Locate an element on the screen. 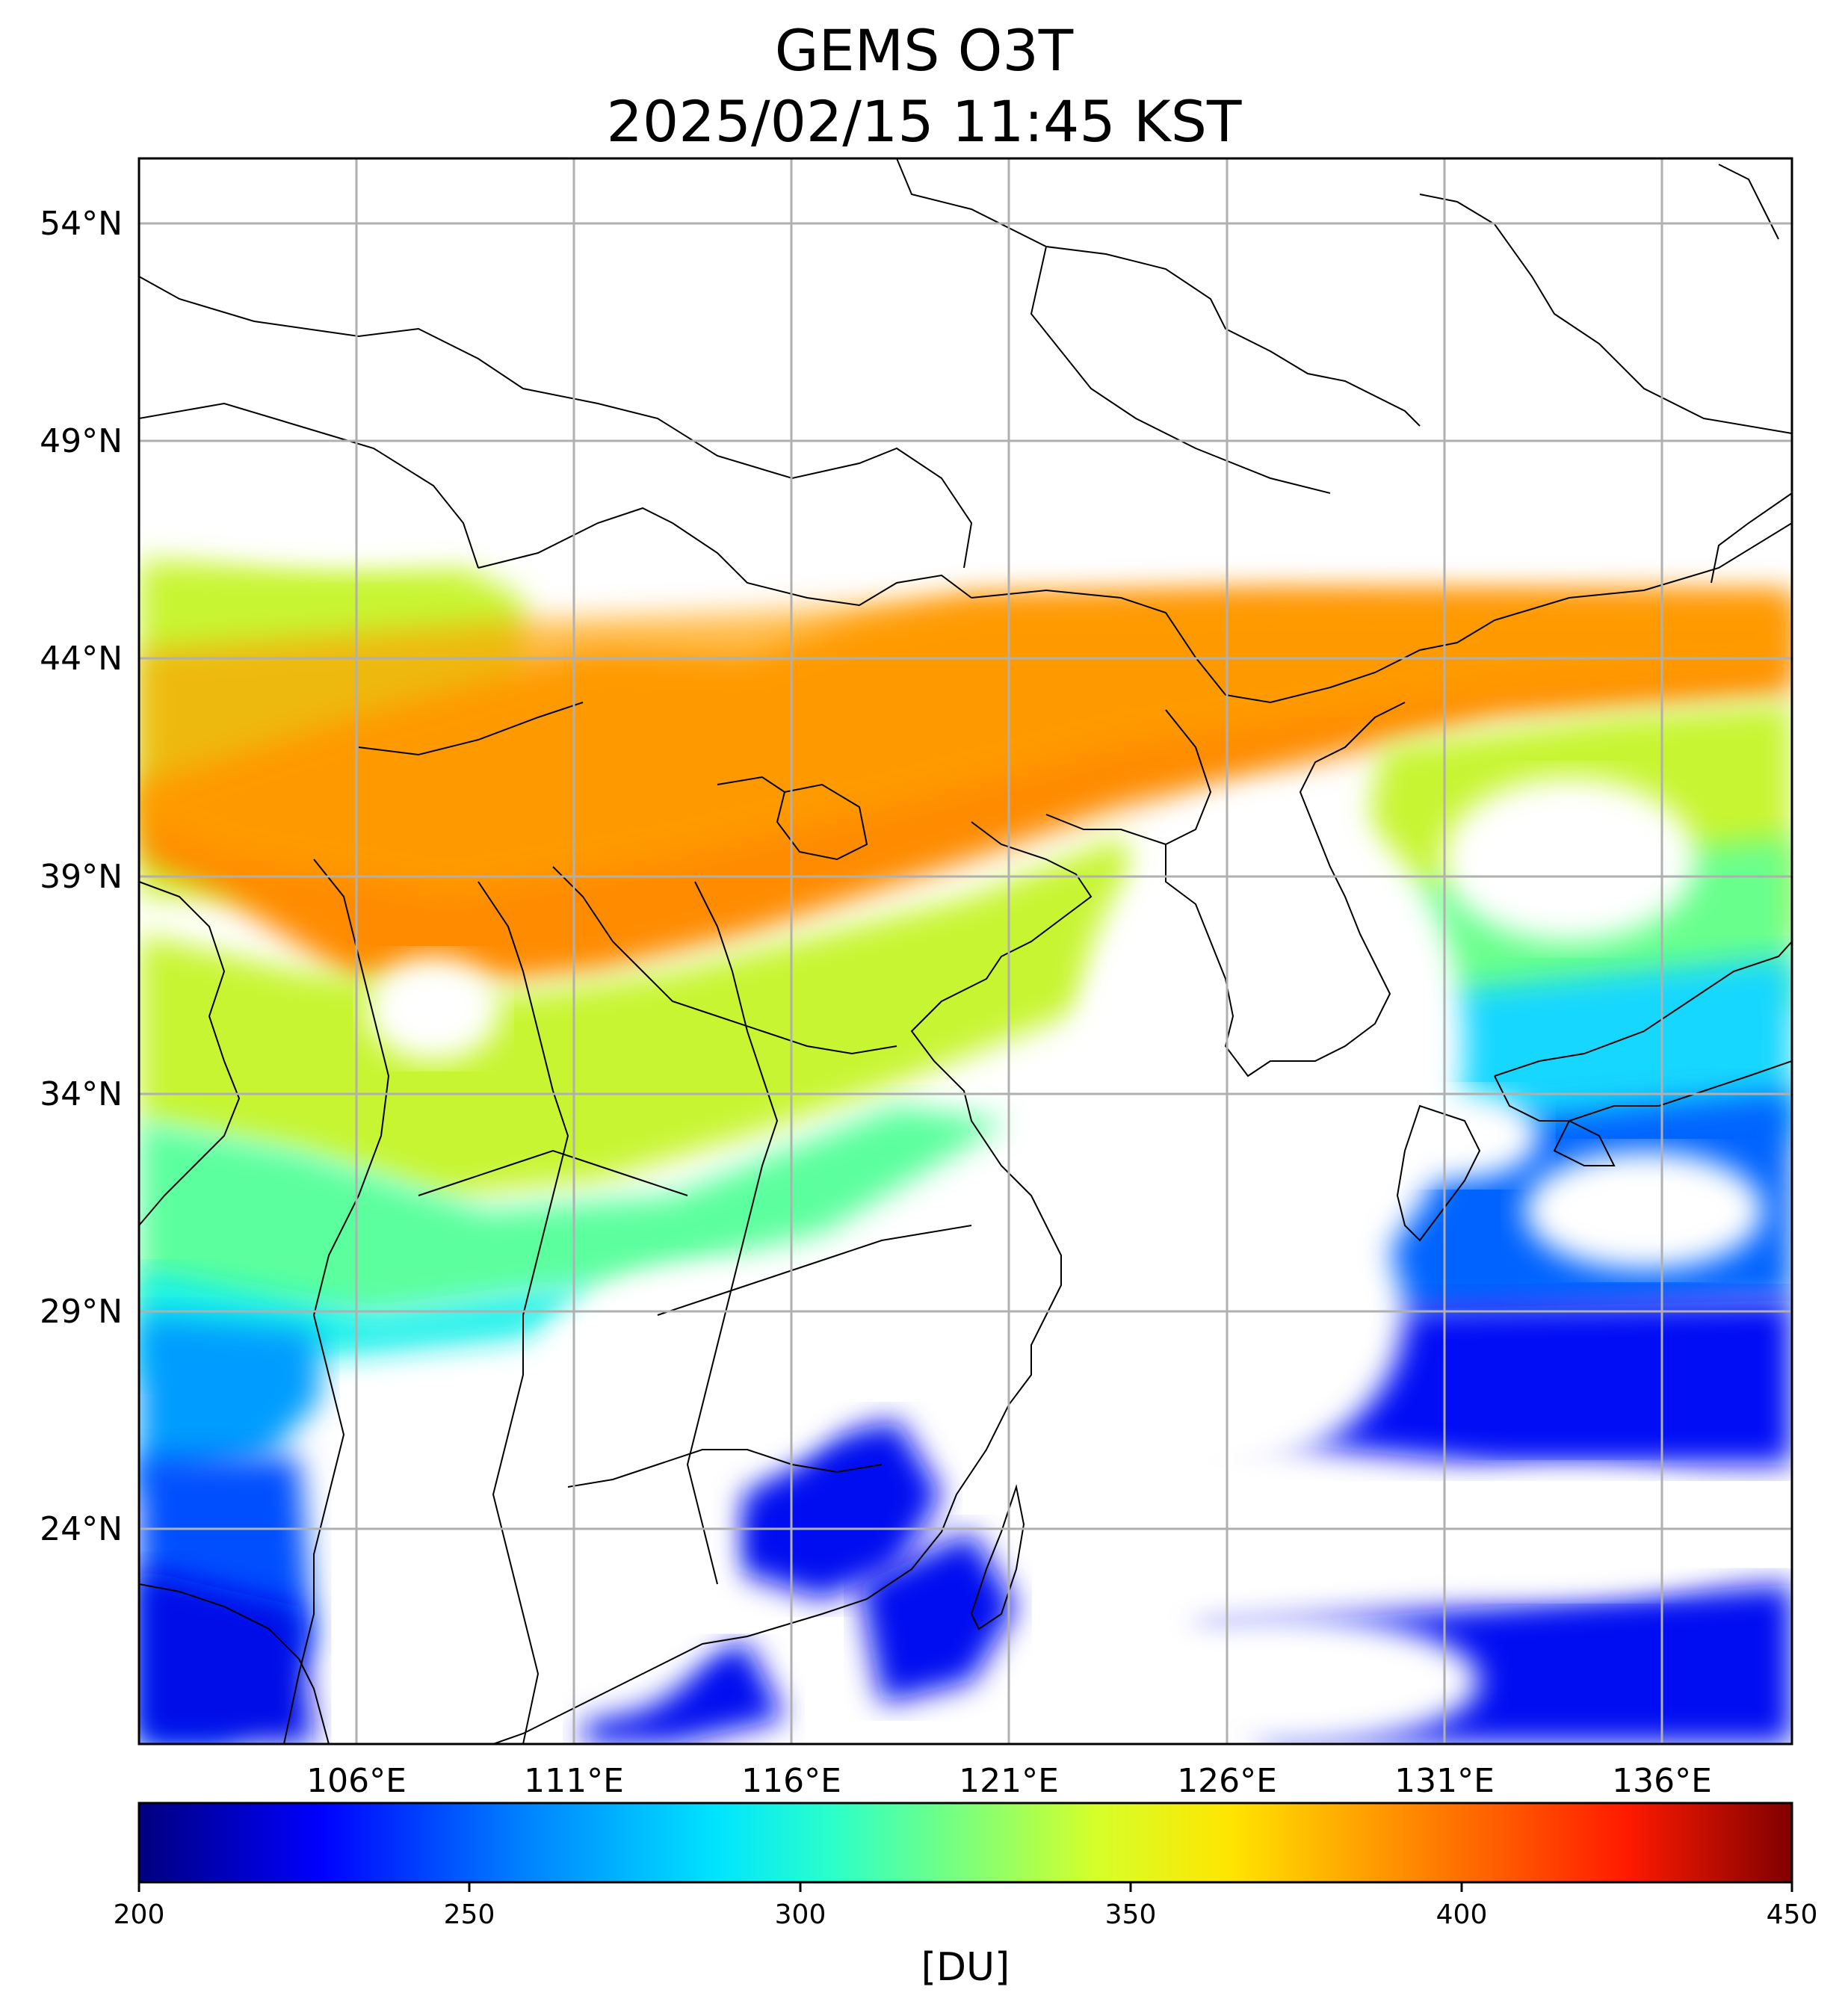  lat-label: 49°N is located at coordinates (81, 441).